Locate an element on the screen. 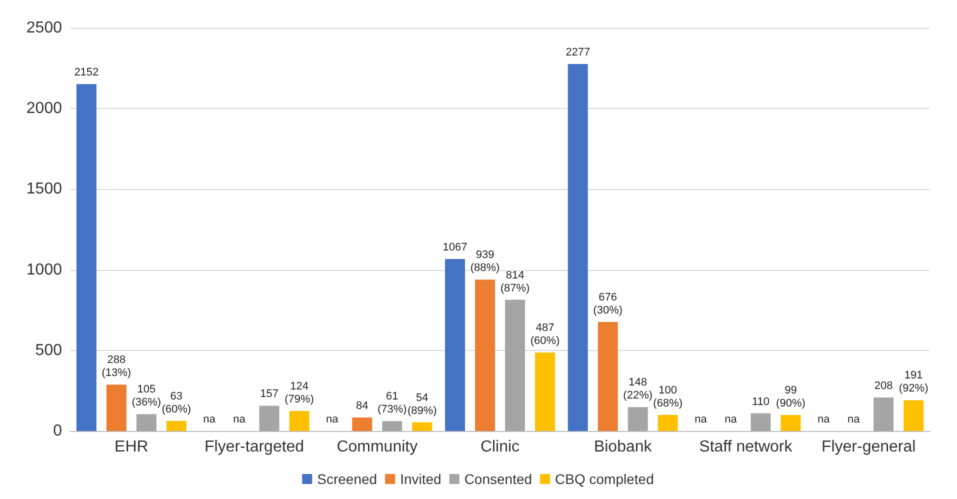 The width and height of the screenshot is (957, 499). data-label: 99 (90%) is located at coordinates (791, 397).